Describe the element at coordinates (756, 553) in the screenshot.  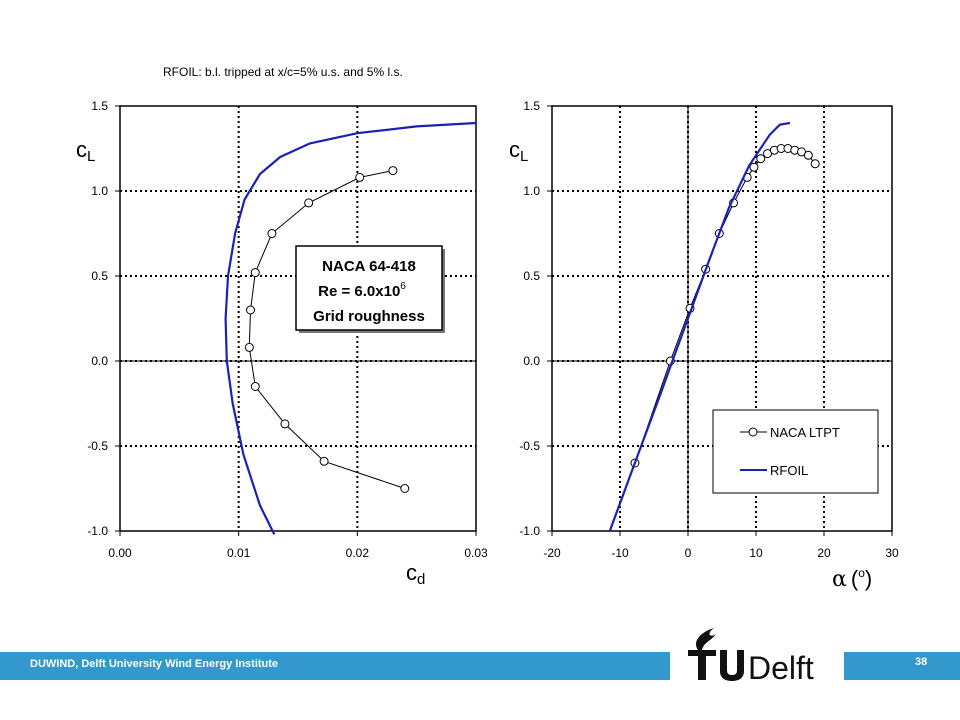
I see `tick-label-x: 10` at that location.